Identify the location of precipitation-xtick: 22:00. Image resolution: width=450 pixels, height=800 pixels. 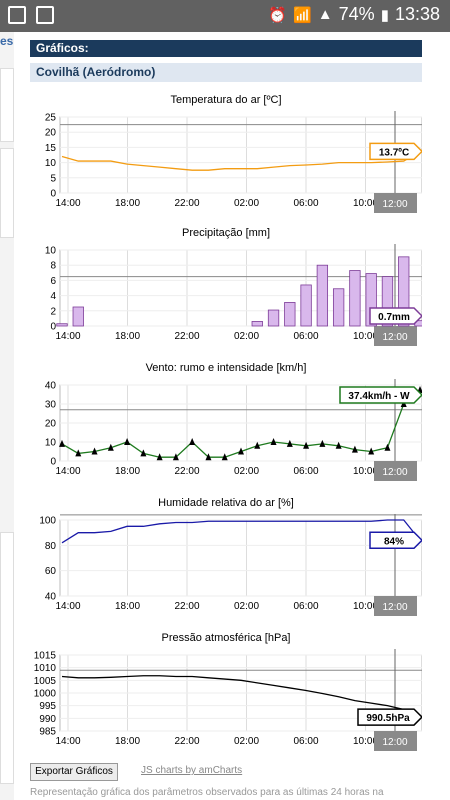
(186, 336).